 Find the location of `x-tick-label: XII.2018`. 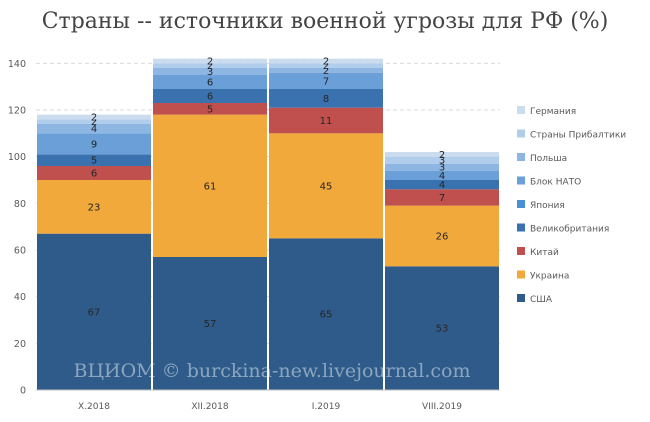

x-tick-label: XII.2018 is located at coordinates (210, 407).